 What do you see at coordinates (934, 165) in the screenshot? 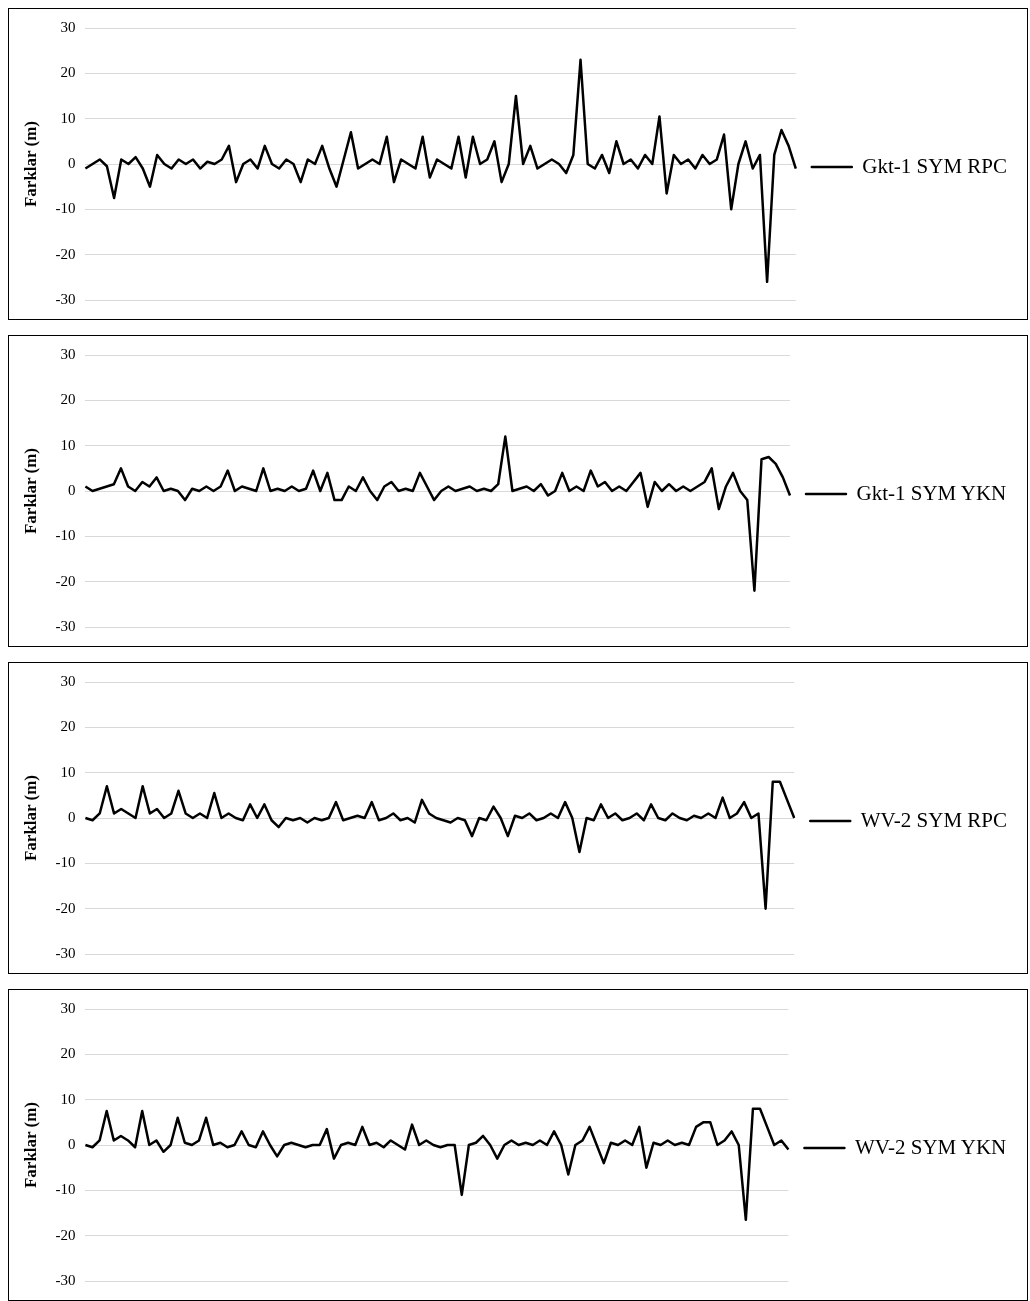
I see `legend-label: Gkt-1 SYM RPC` at bounding box center [934, 165].